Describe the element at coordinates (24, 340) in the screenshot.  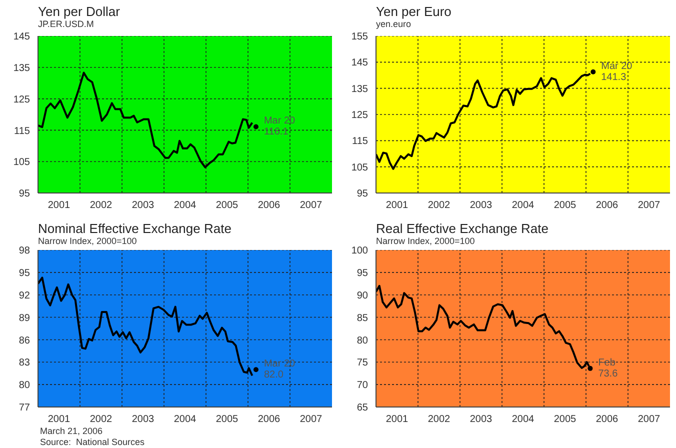
I see `y-tick-label: 86` at that location.